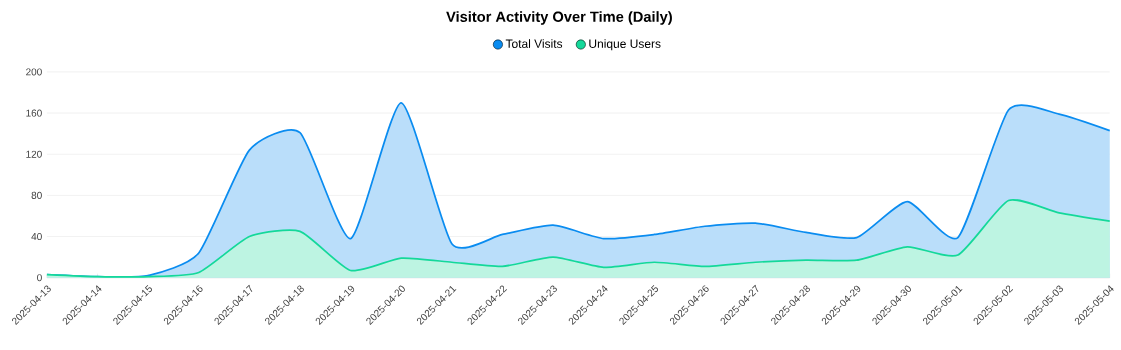  What do you see at coordinates (34, 113) in the screenshot?
I see `y-tick-label: 160` at bounding box center [34, 113].